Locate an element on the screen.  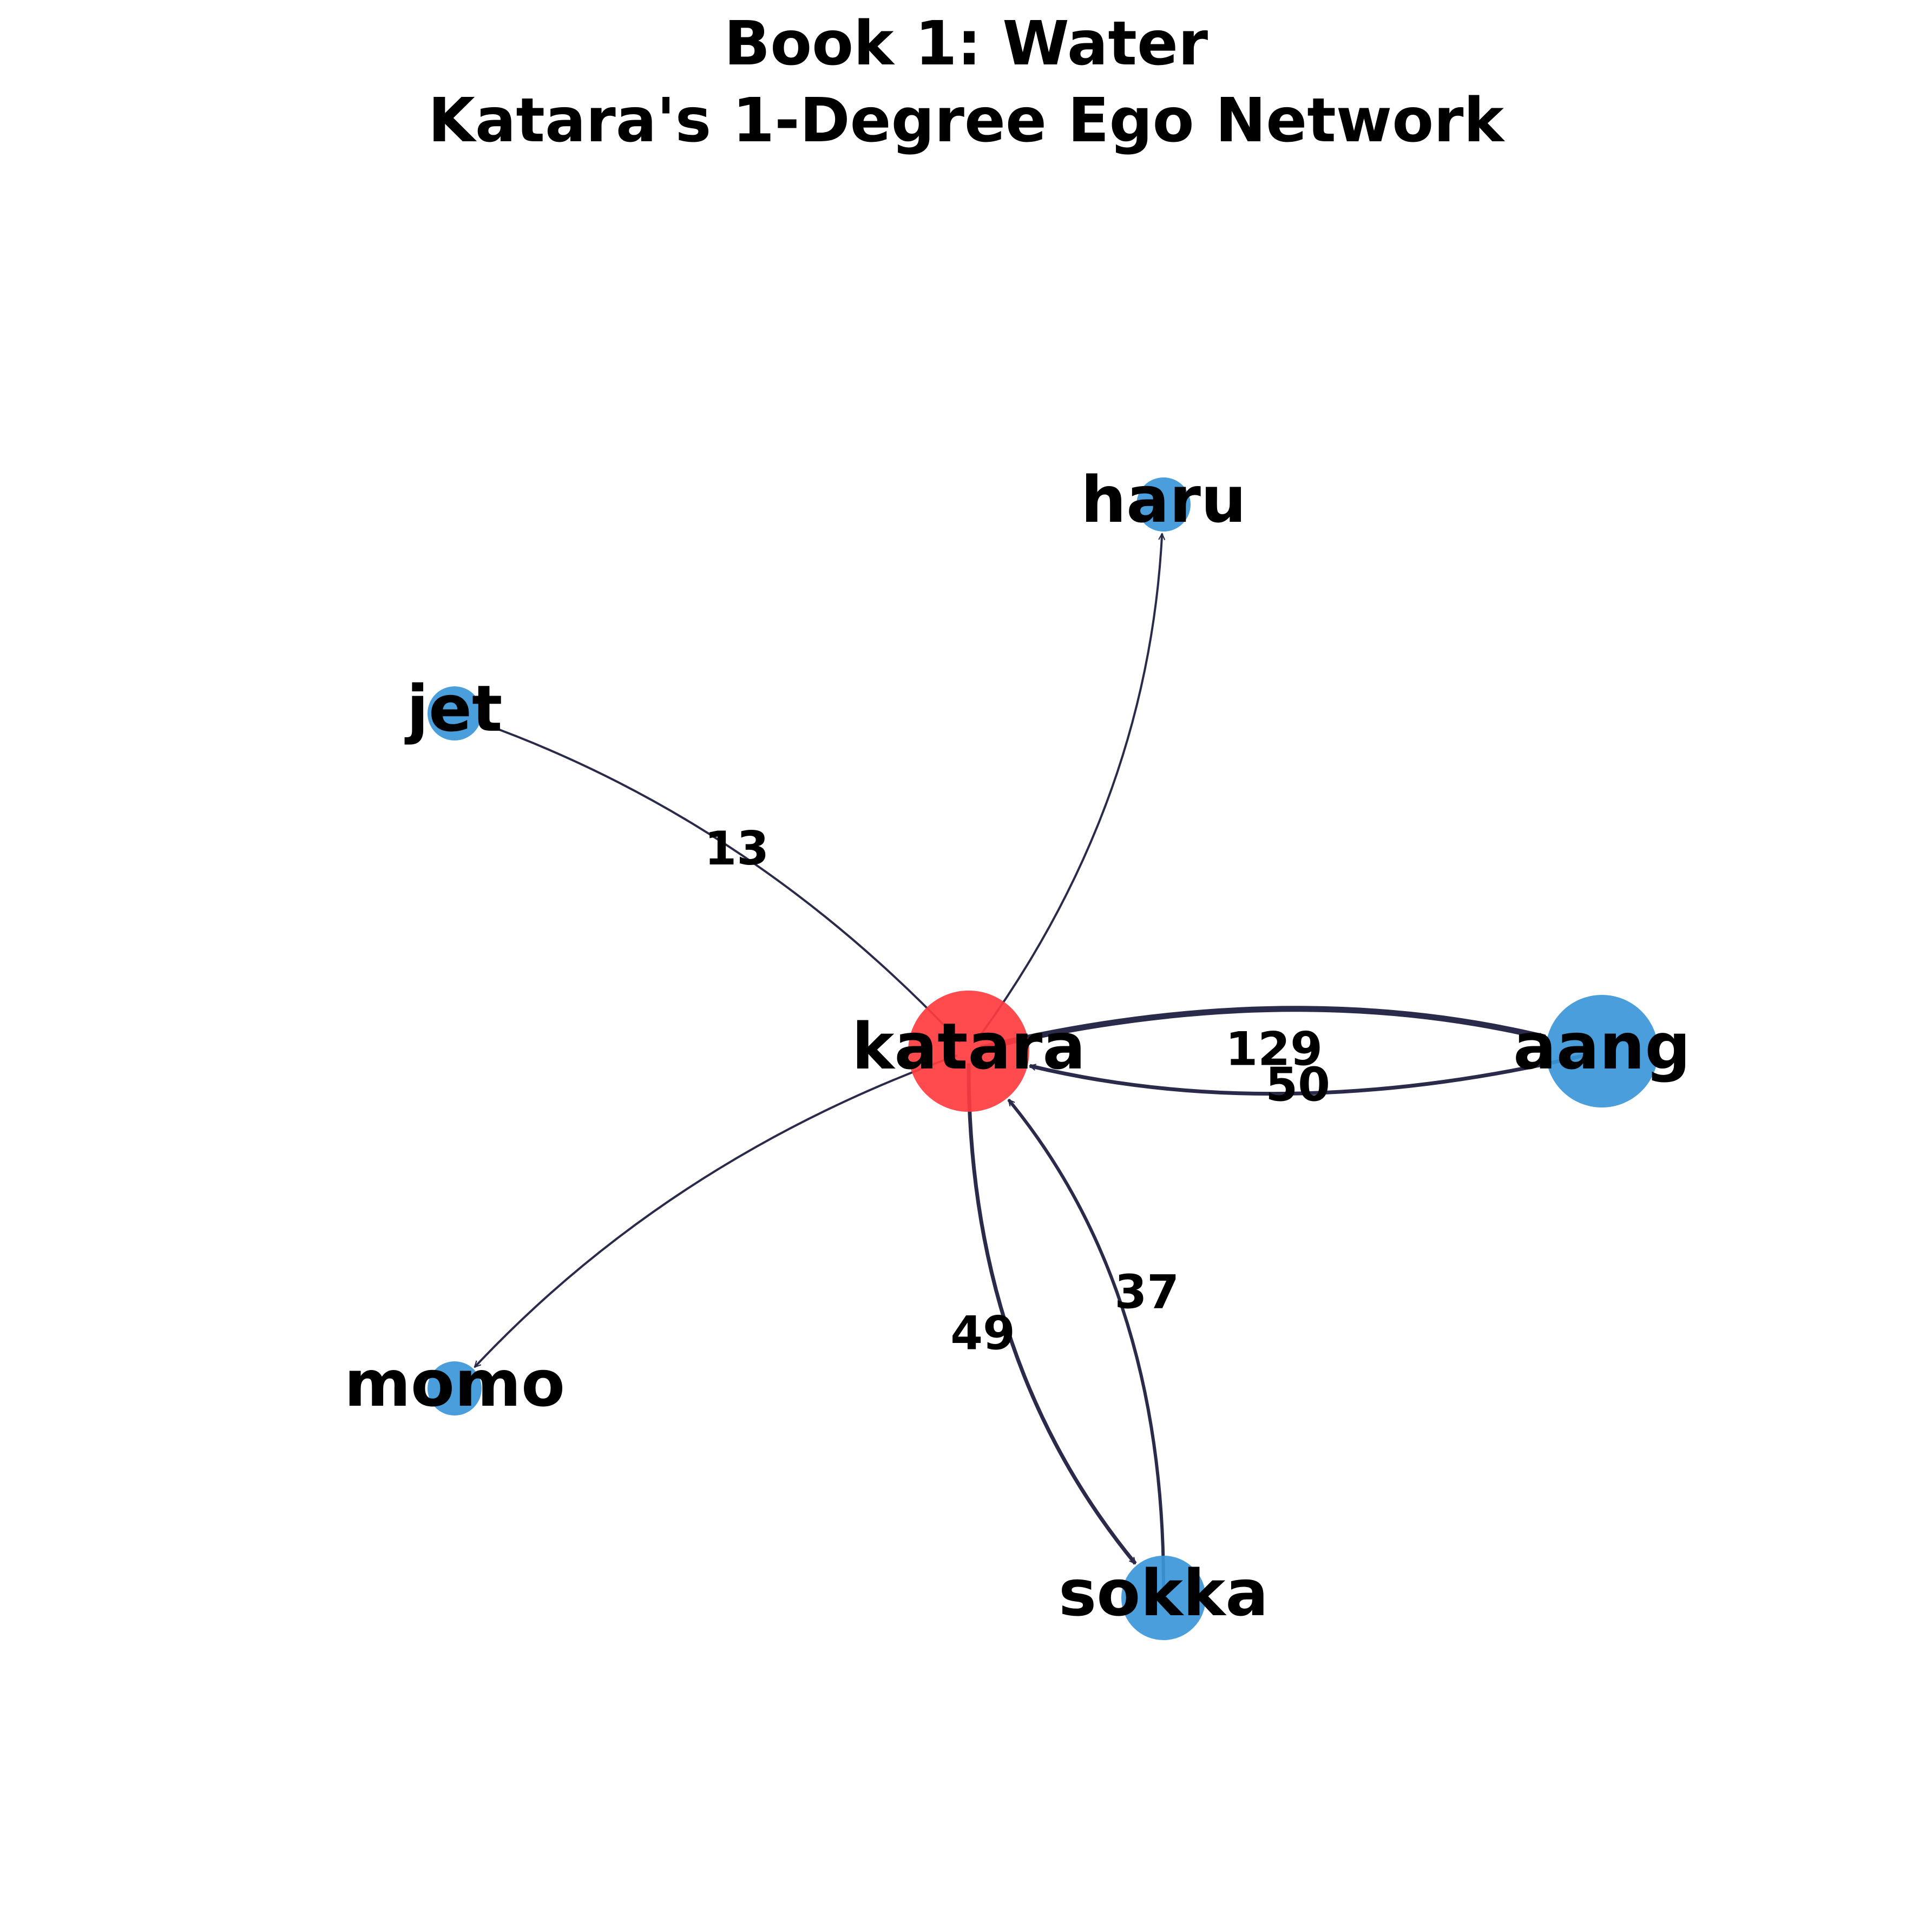
edge-weight-label-katara-to-jet: 13 is located at coordinates (736, 849).